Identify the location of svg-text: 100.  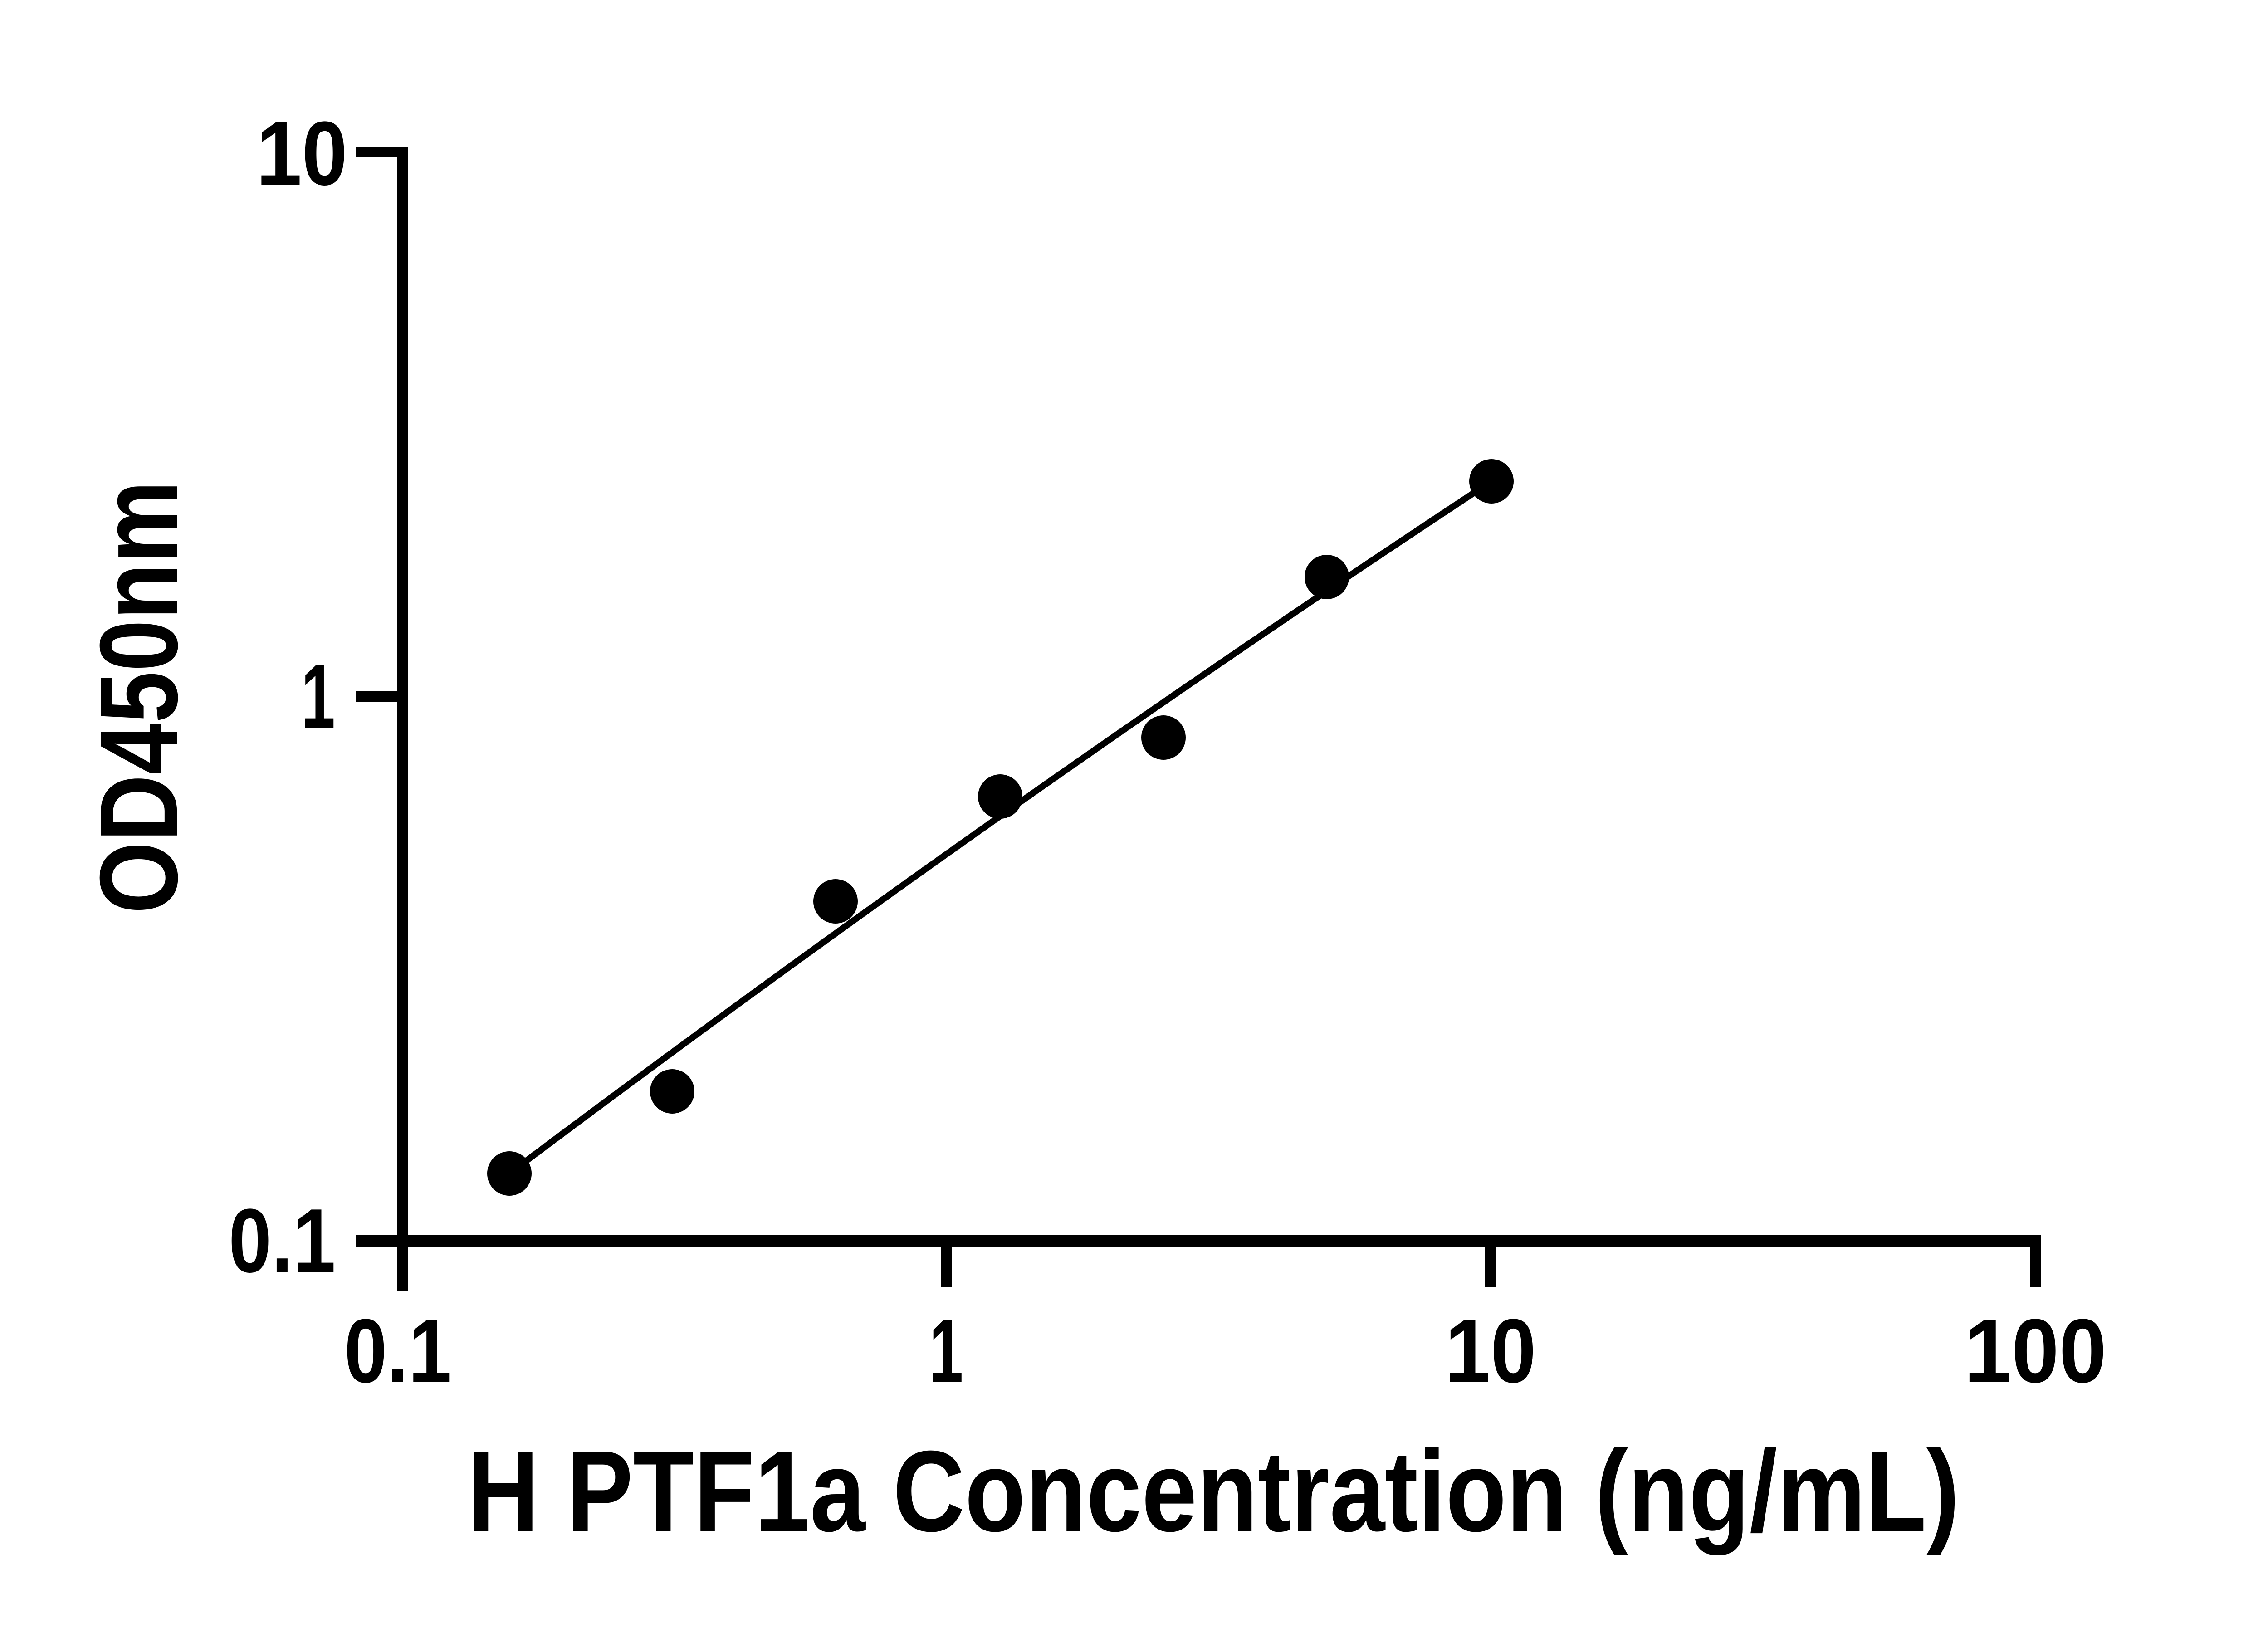
(2035, 1351).